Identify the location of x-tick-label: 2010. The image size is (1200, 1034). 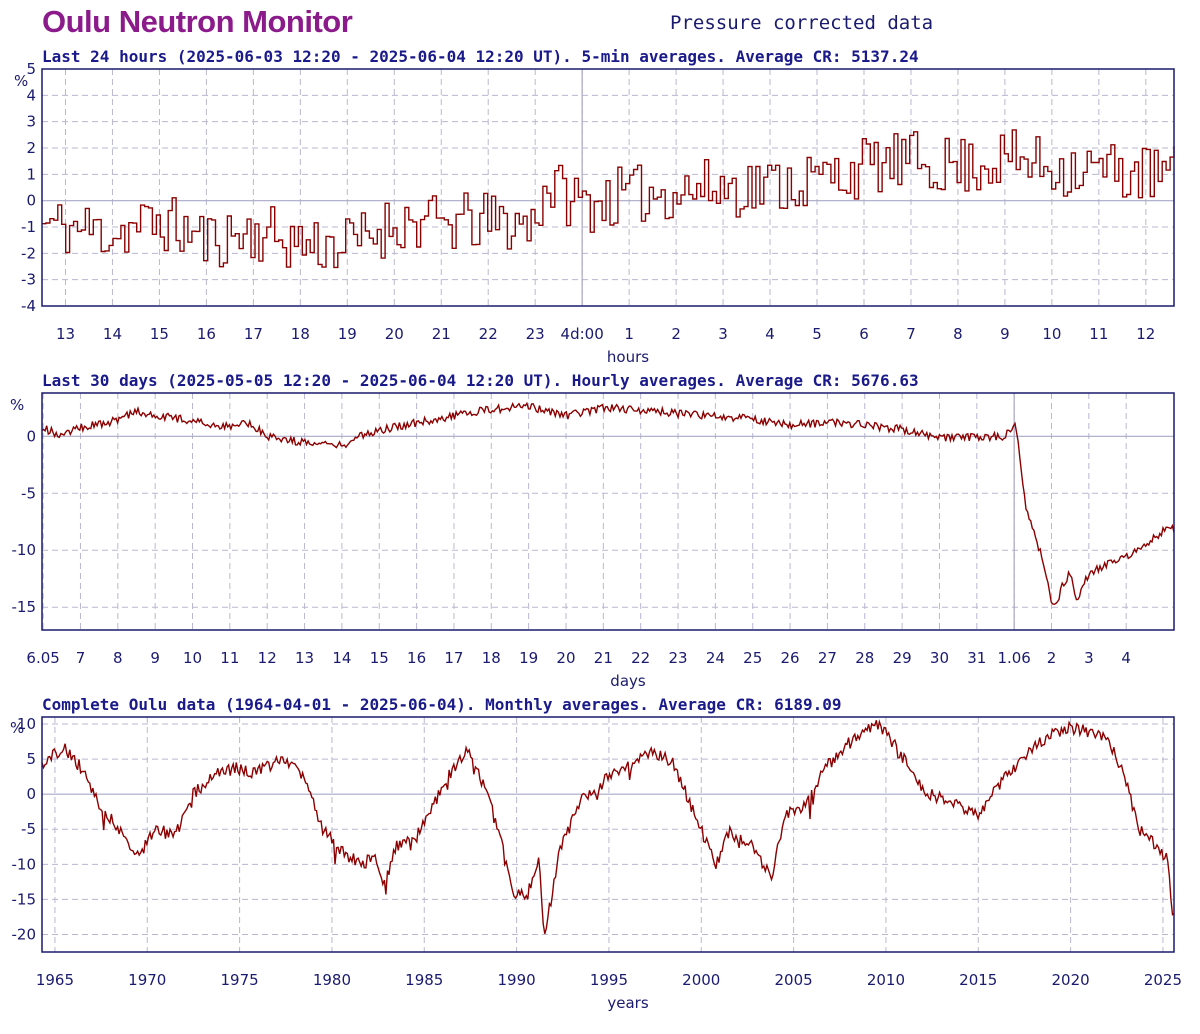
(886, 980).